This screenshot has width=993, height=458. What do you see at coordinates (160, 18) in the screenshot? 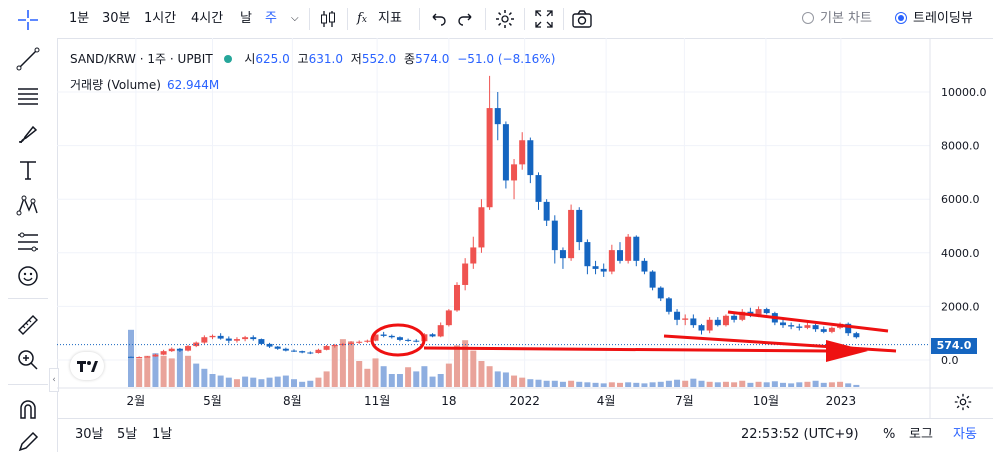
I see `interval-1h: 1시간` at bounding box center [160, 18].